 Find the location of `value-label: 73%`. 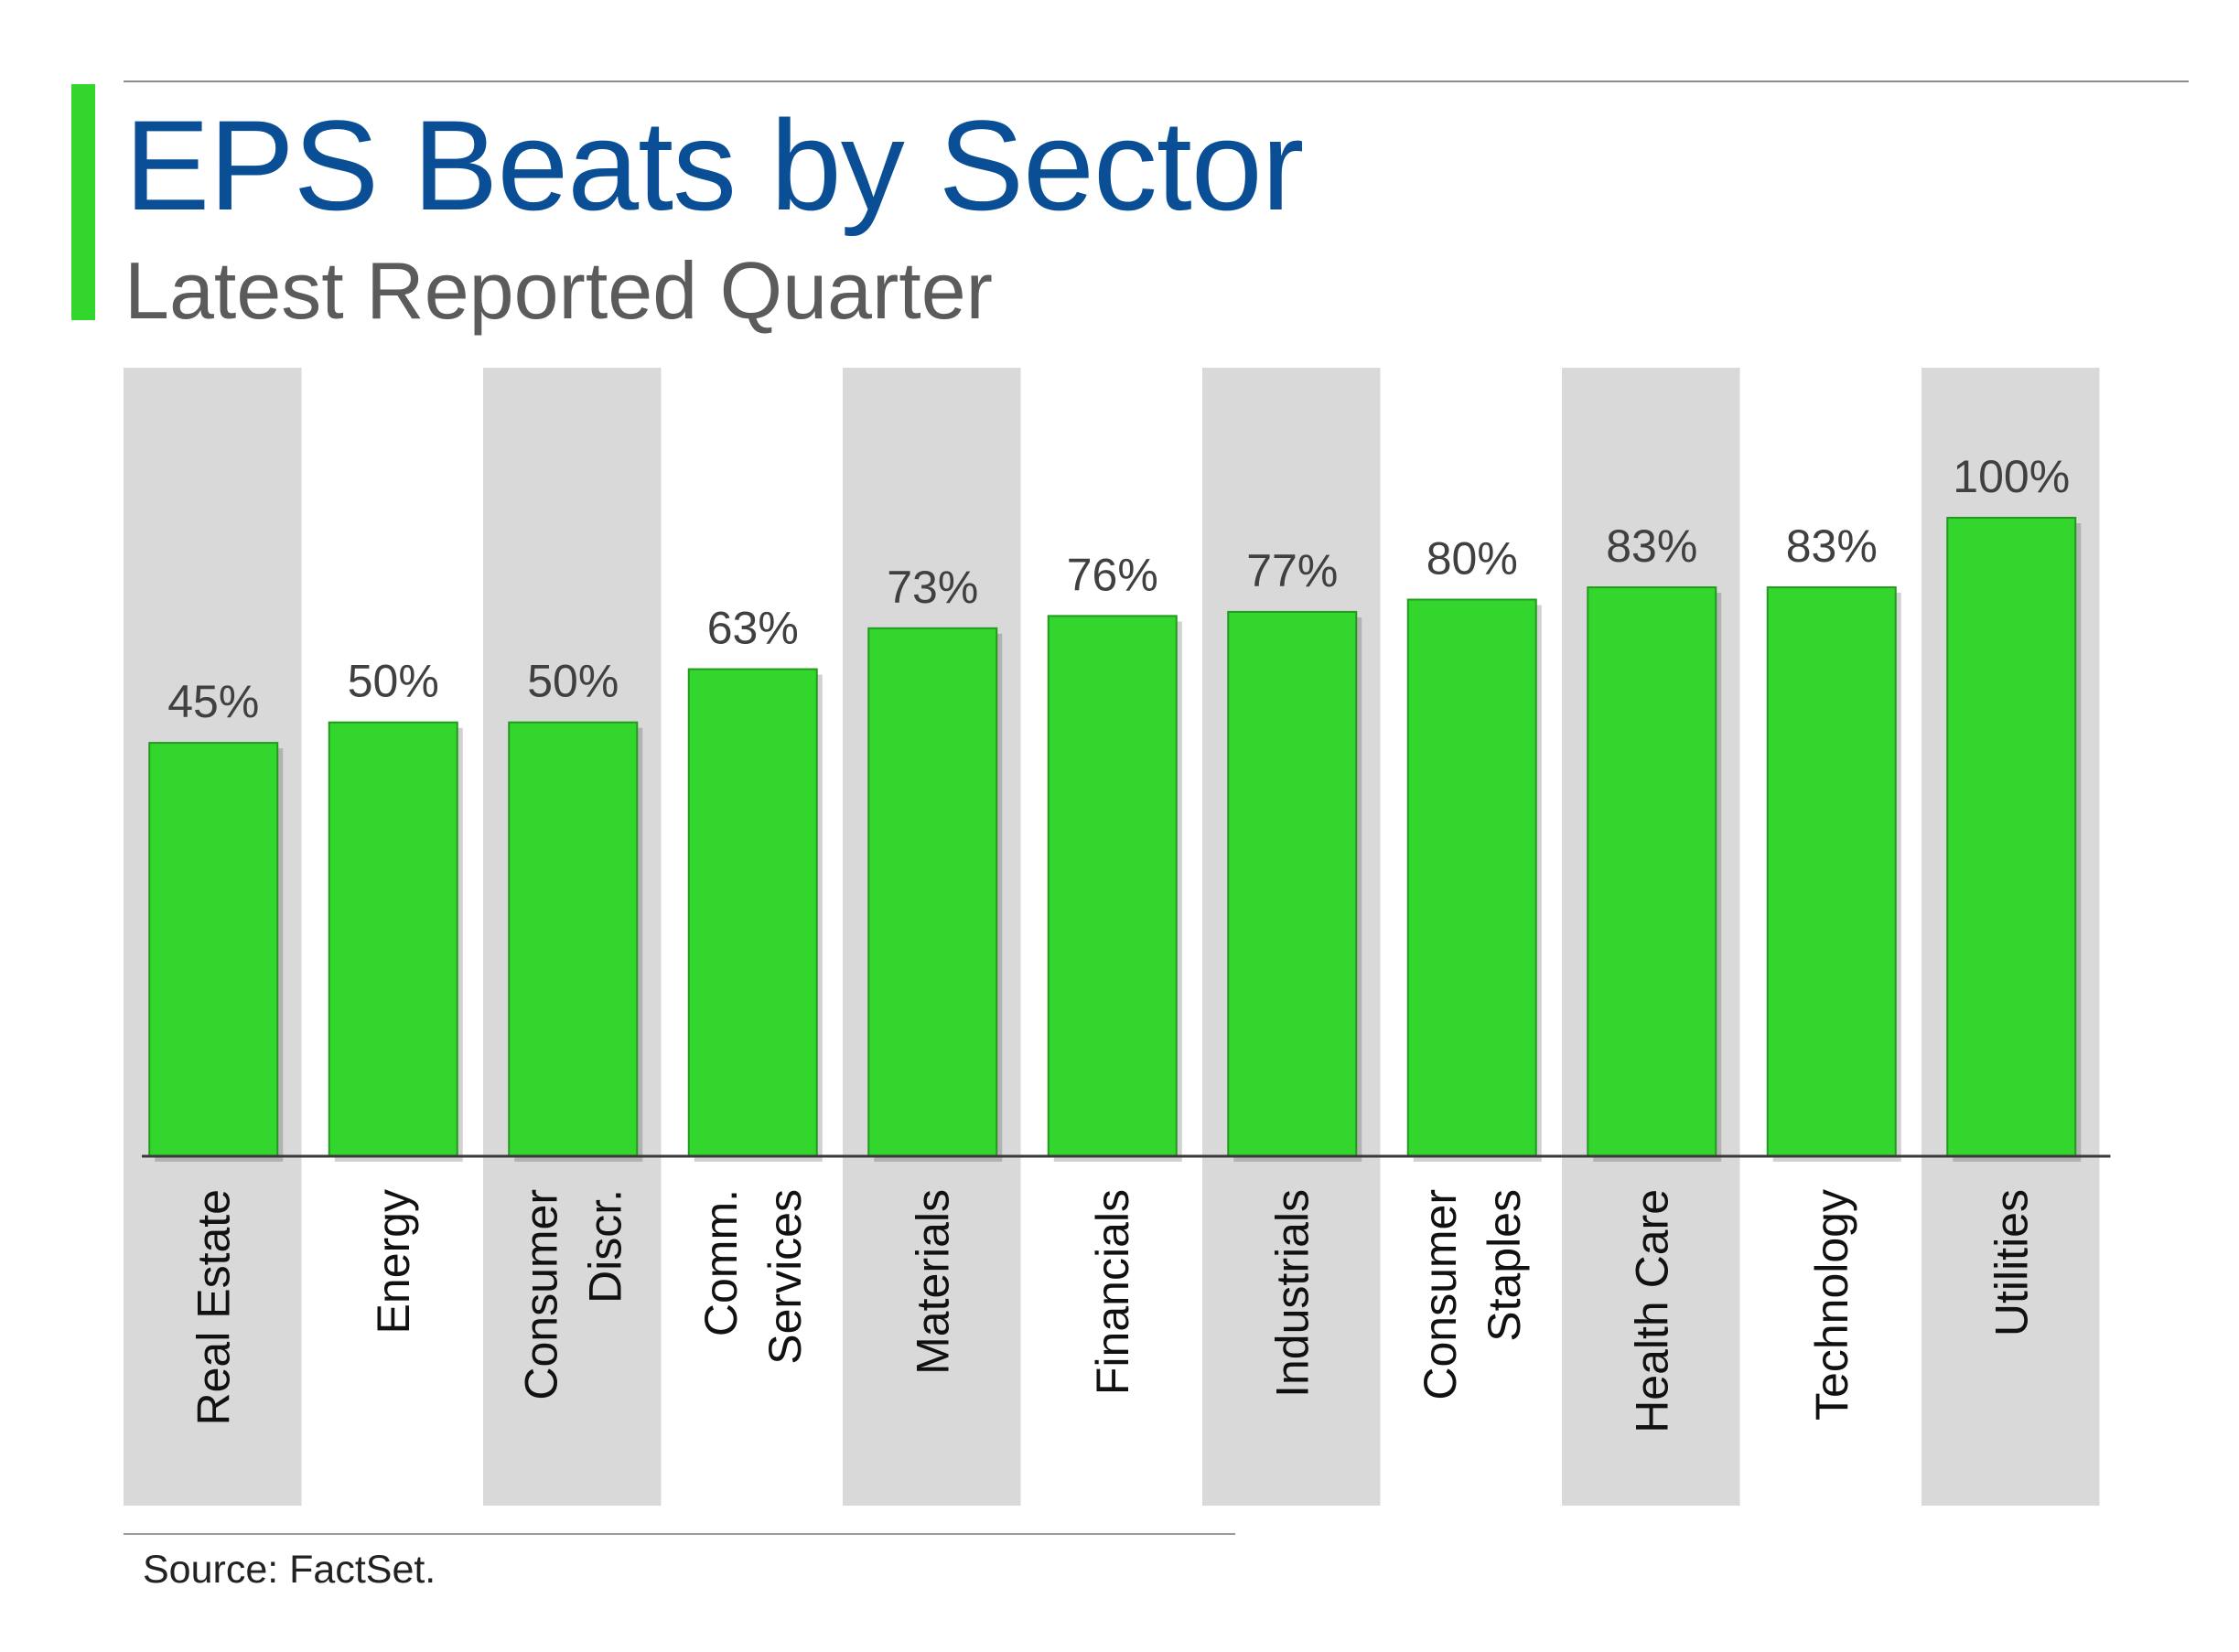

value-label: 73% is located at coordinates (932, 587).